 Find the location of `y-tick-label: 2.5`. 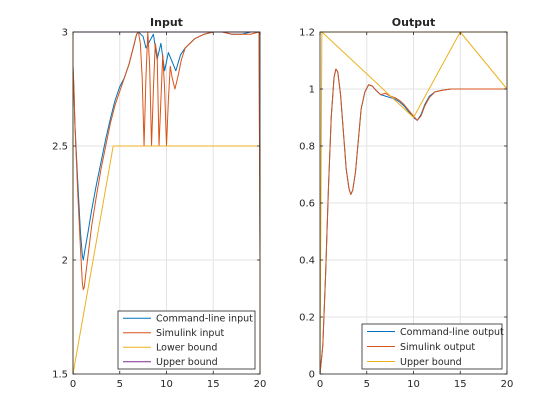

y-tick-label: 2.5 is located at coordinates (60, 147).